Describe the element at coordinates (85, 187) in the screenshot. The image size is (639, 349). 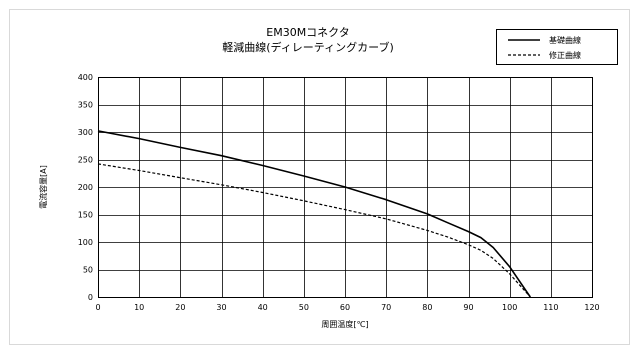
I see `y-tick-label: 200` at that location.